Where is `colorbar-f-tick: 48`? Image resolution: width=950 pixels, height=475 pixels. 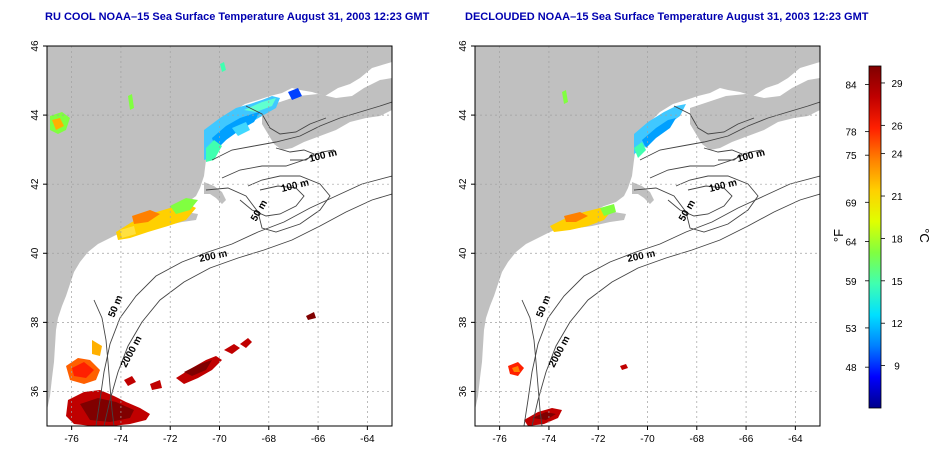
colorbar-f-tick: 48 is located at coordinates (851, 368).